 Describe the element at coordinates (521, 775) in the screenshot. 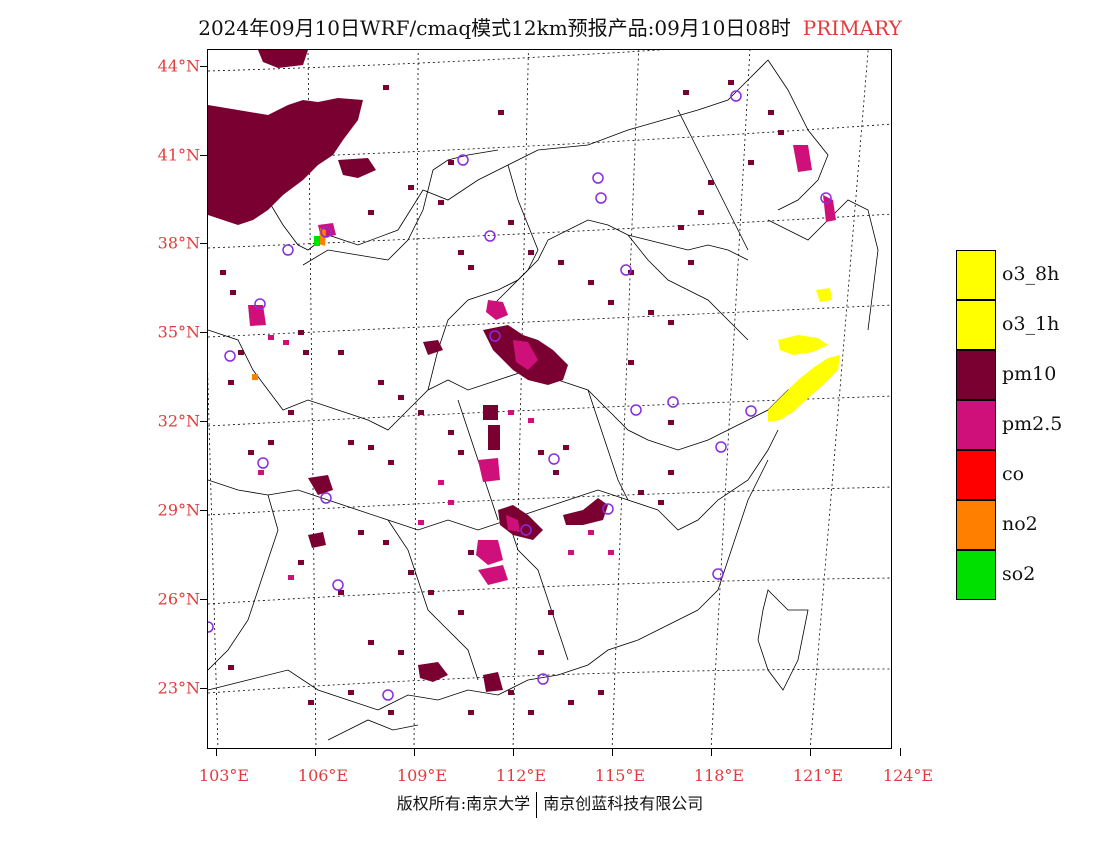

I see `longitude-label: 112°E` at that location.